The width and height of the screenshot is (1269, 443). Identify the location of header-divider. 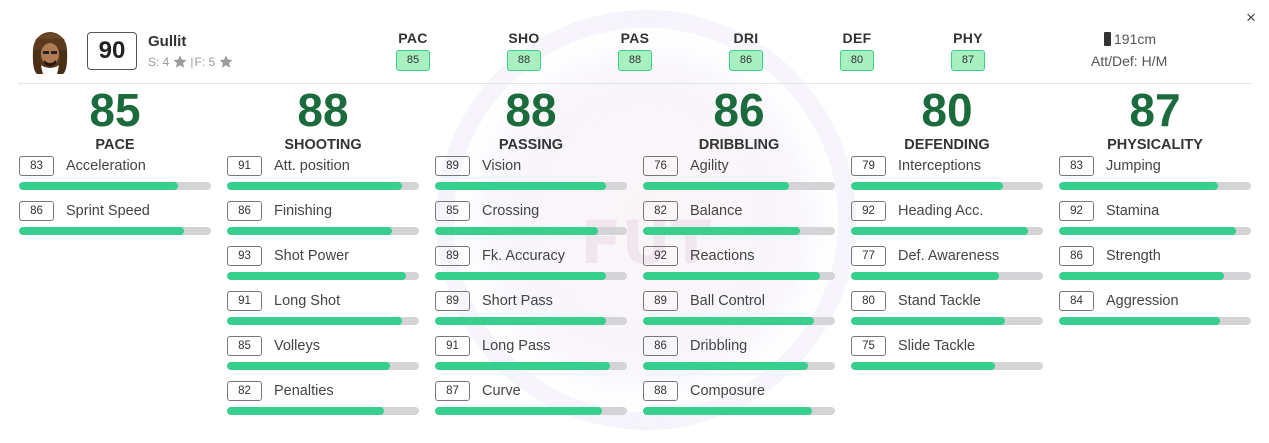
(634, 83).